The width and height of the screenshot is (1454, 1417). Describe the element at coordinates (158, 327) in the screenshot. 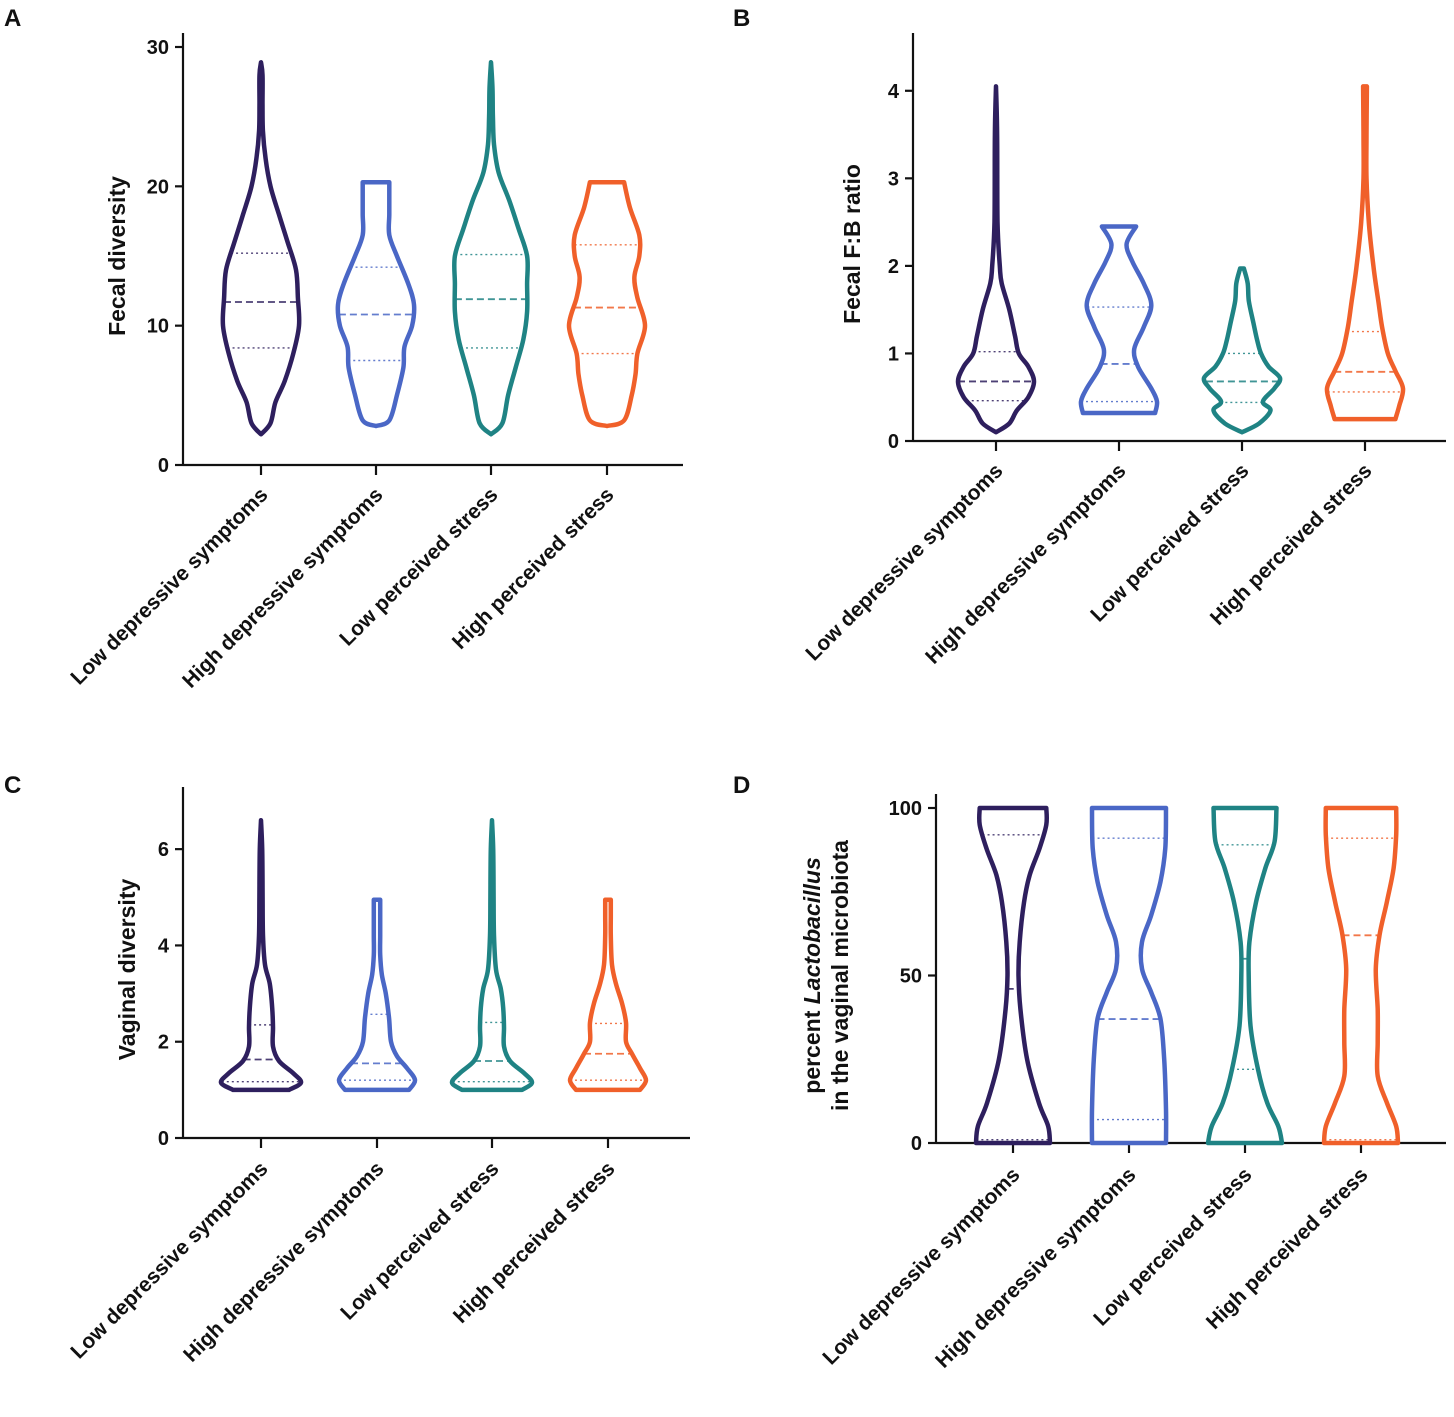

I see `panel-a-y-tick-label: 10` at that location.